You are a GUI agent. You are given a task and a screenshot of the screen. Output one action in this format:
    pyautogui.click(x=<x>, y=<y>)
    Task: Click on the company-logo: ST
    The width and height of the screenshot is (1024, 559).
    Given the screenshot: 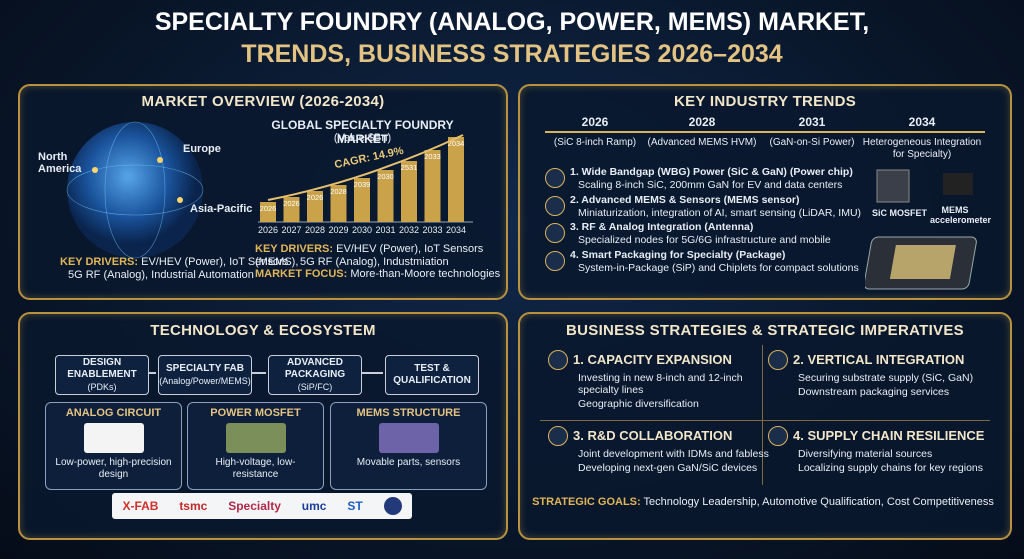 What is the action you would take?
    pyautogui.click(x=355, y=506)
    